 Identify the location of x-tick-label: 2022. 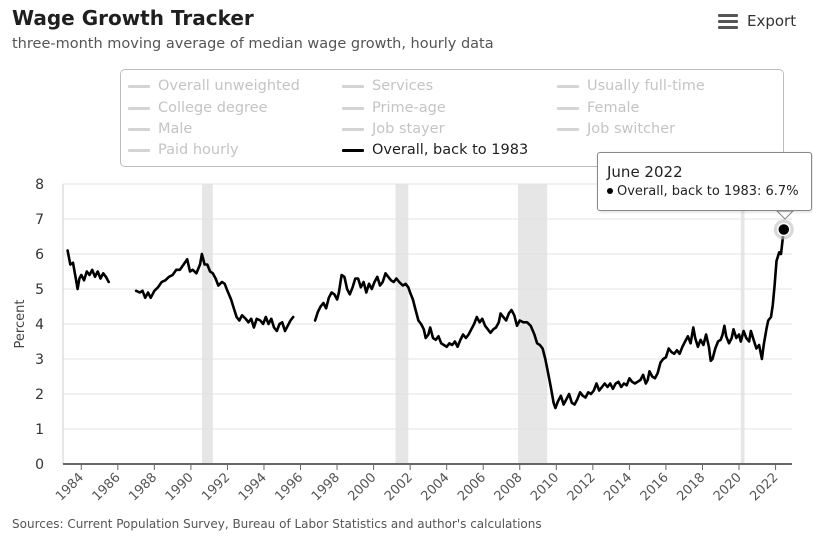
(764, 487).